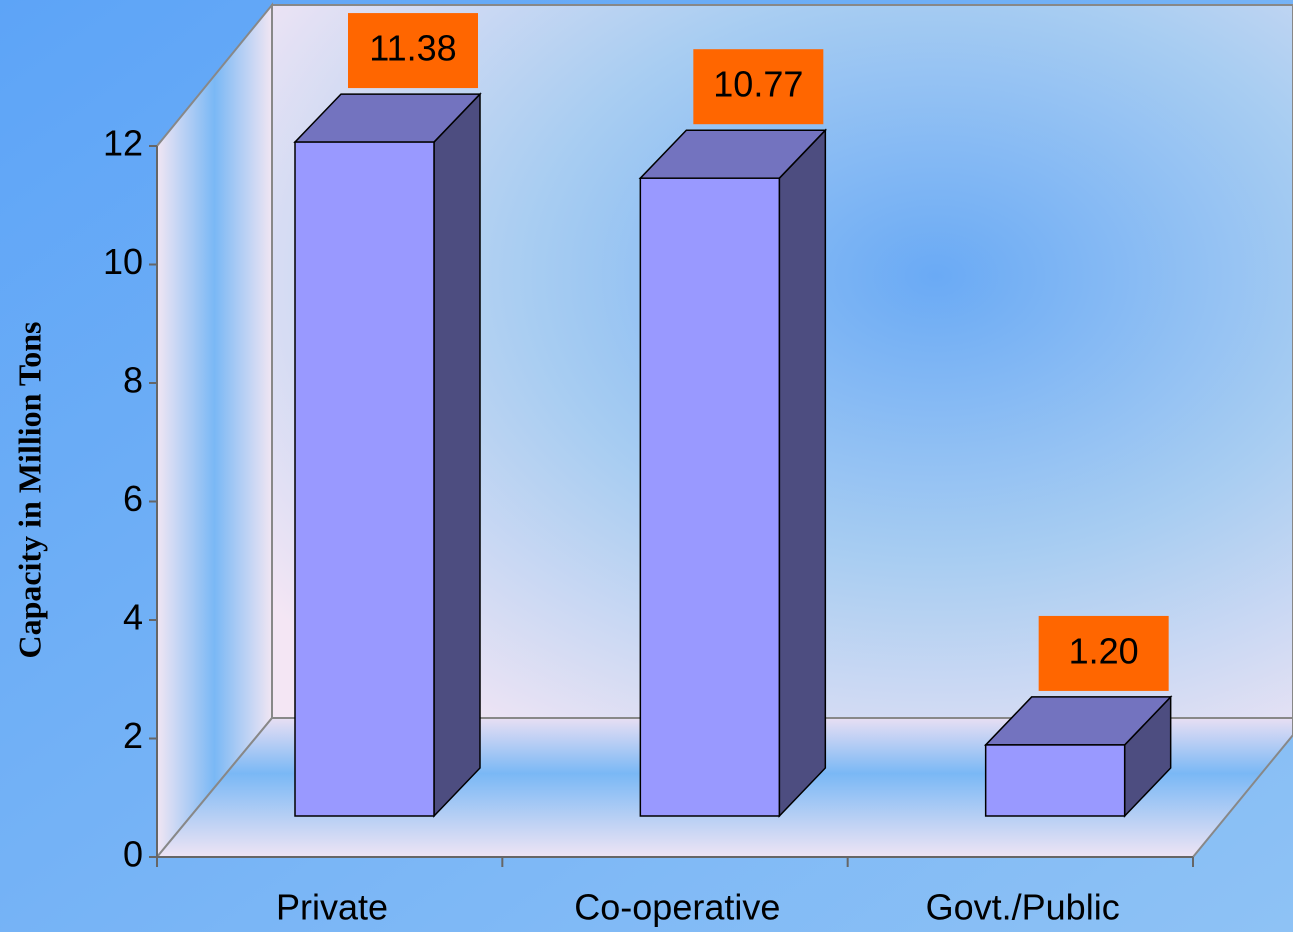 The width and height of the screenshot is (1293, 937). I want to click on value-label: 10.77, so click(758, 84).